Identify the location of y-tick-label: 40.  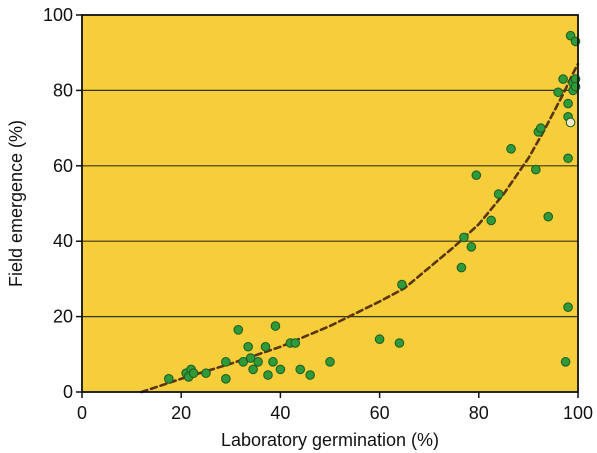
(63, 241).